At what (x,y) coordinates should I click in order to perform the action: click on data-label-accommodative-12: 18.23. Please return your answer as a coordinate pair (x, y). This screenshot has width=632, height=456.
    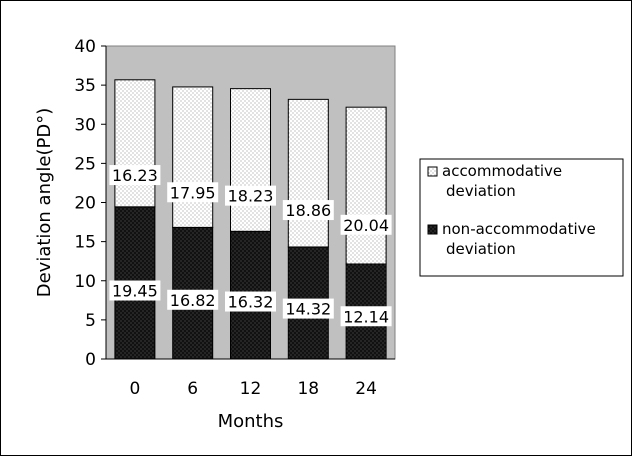
    Looking at the image, I should click on (251, 196).